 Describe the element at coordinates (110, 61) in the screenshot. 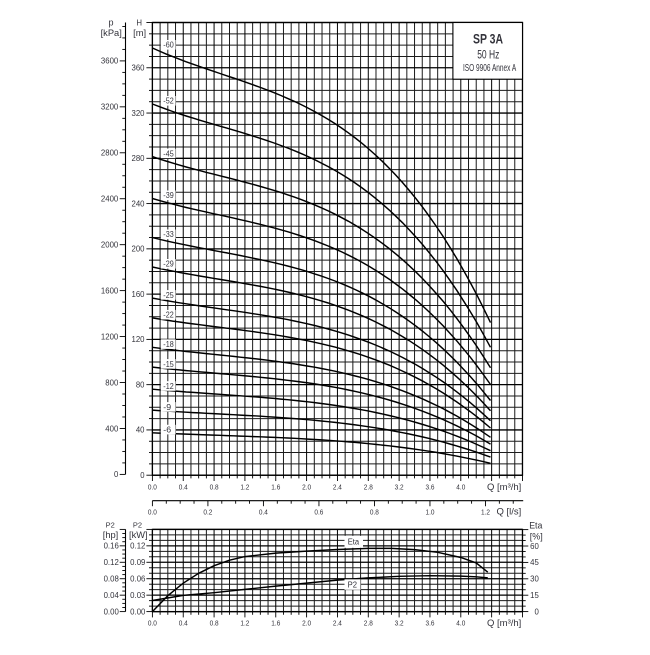

I see `svg-text: 3600` at that location.